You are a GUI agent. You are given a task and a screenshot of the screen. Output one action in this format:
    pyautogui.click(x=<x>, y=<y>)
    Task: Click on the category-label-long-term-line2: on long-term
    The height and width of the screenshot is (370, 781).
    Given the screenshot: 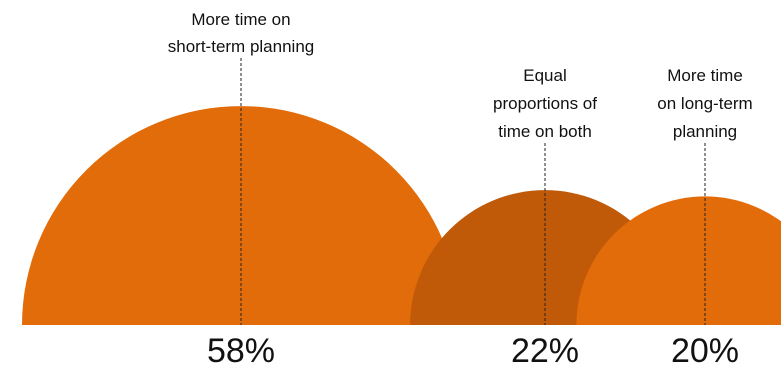 What is the action you would take?
    pyautogui.click(x=704, y=103)
    